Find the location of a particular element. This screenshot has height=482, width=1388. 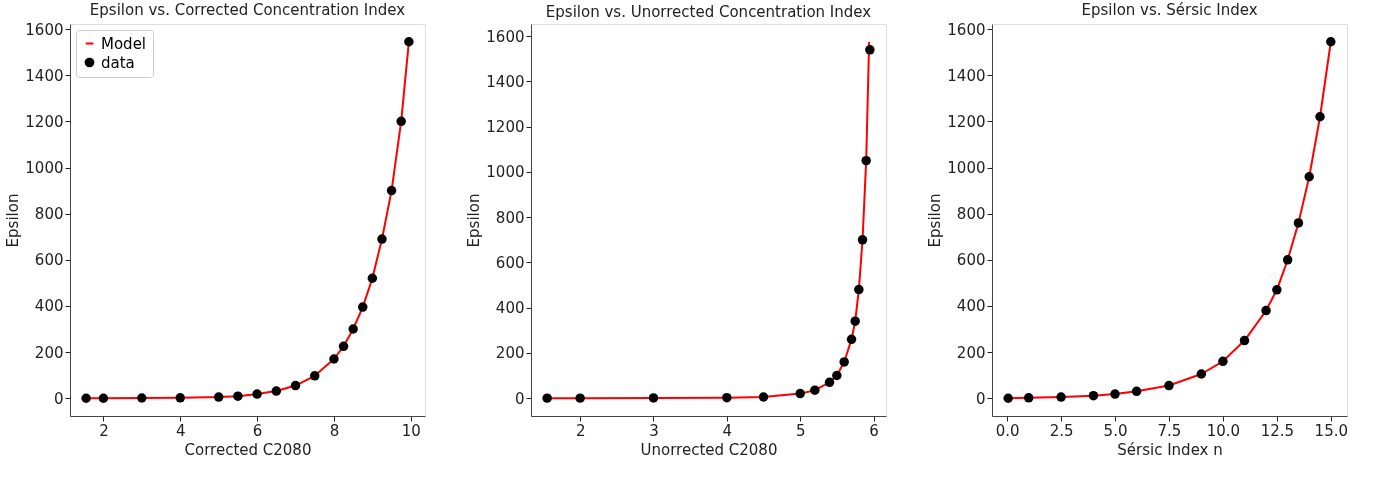

x-tick-label: 15.0 is located at coordinates (1331, 430).